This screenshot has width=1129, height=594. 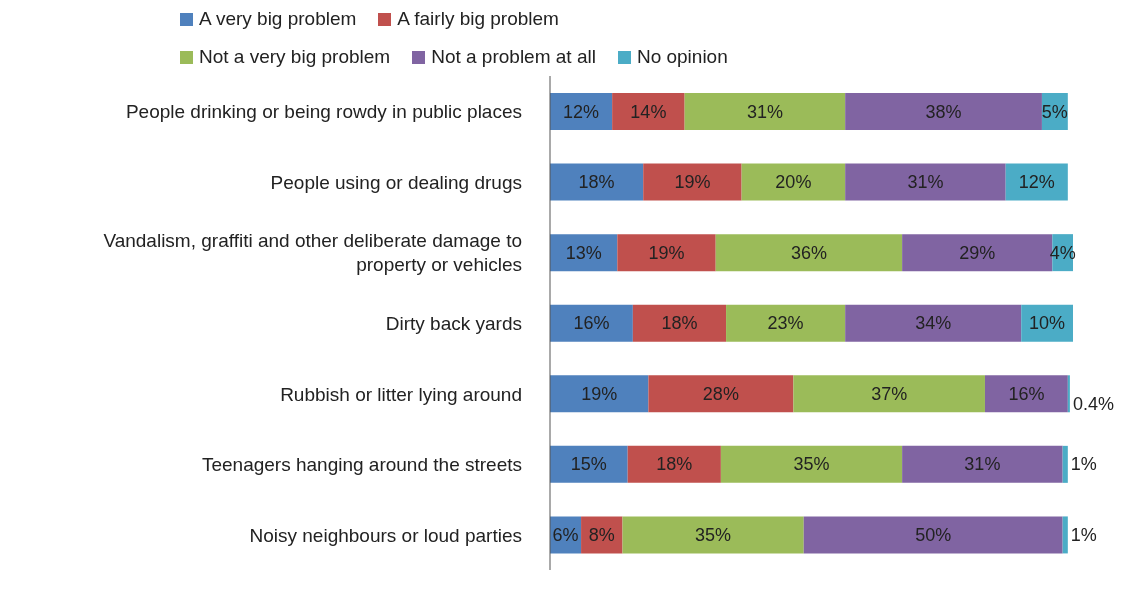 What do you see at coordinates (295, 57) in the screenshot?
I see `legend-label: Not a very big problem` at bounding box center [295, 57].